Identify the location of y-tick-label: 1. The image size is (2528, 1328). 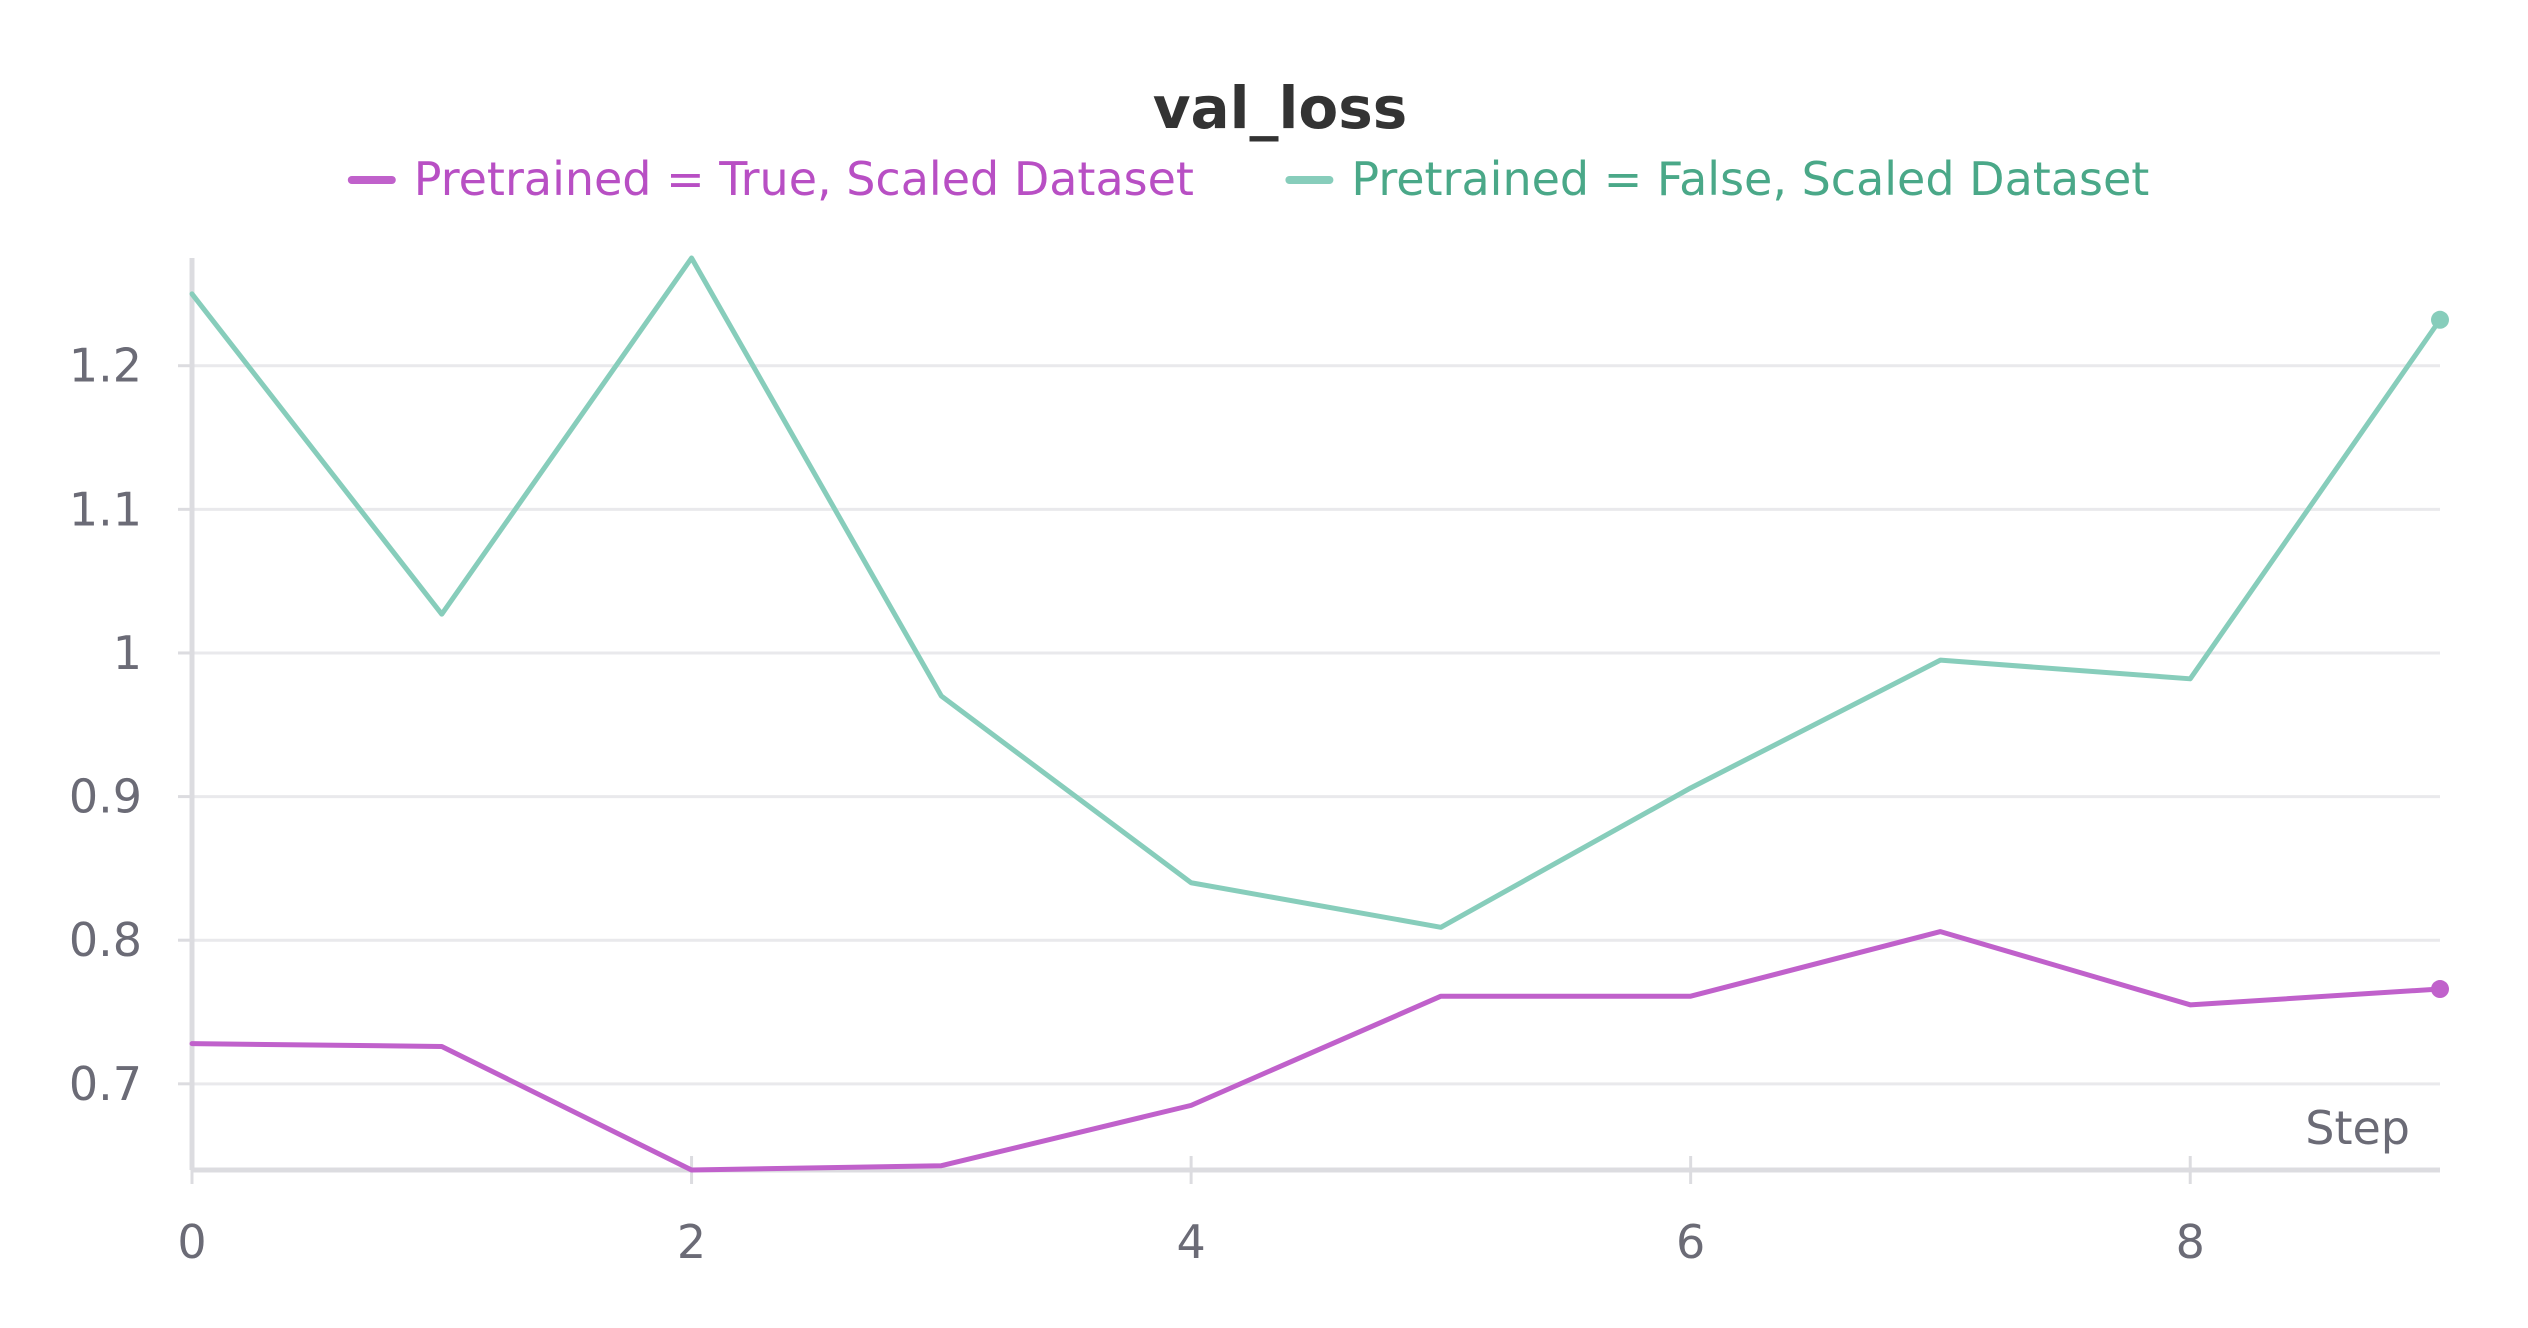
(127, 653).